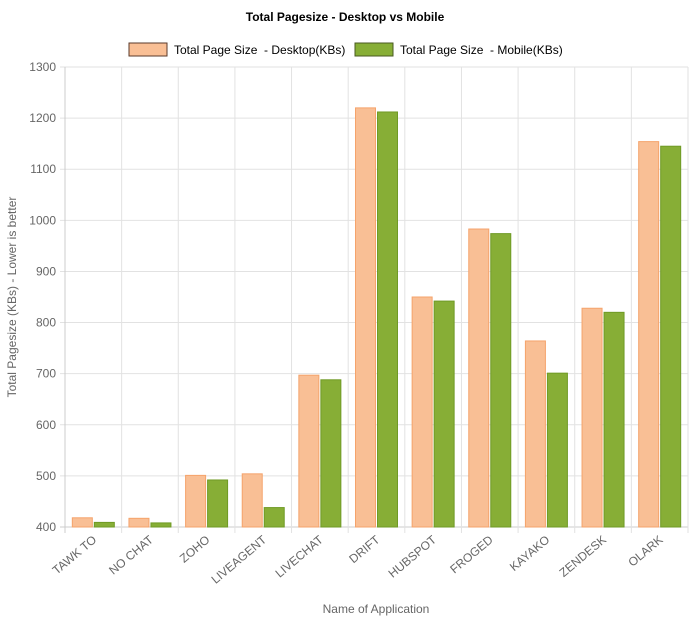 The width and height of the screenshot is (691, 626). I want to click on y-tick-label: 900, so click(46, 271).